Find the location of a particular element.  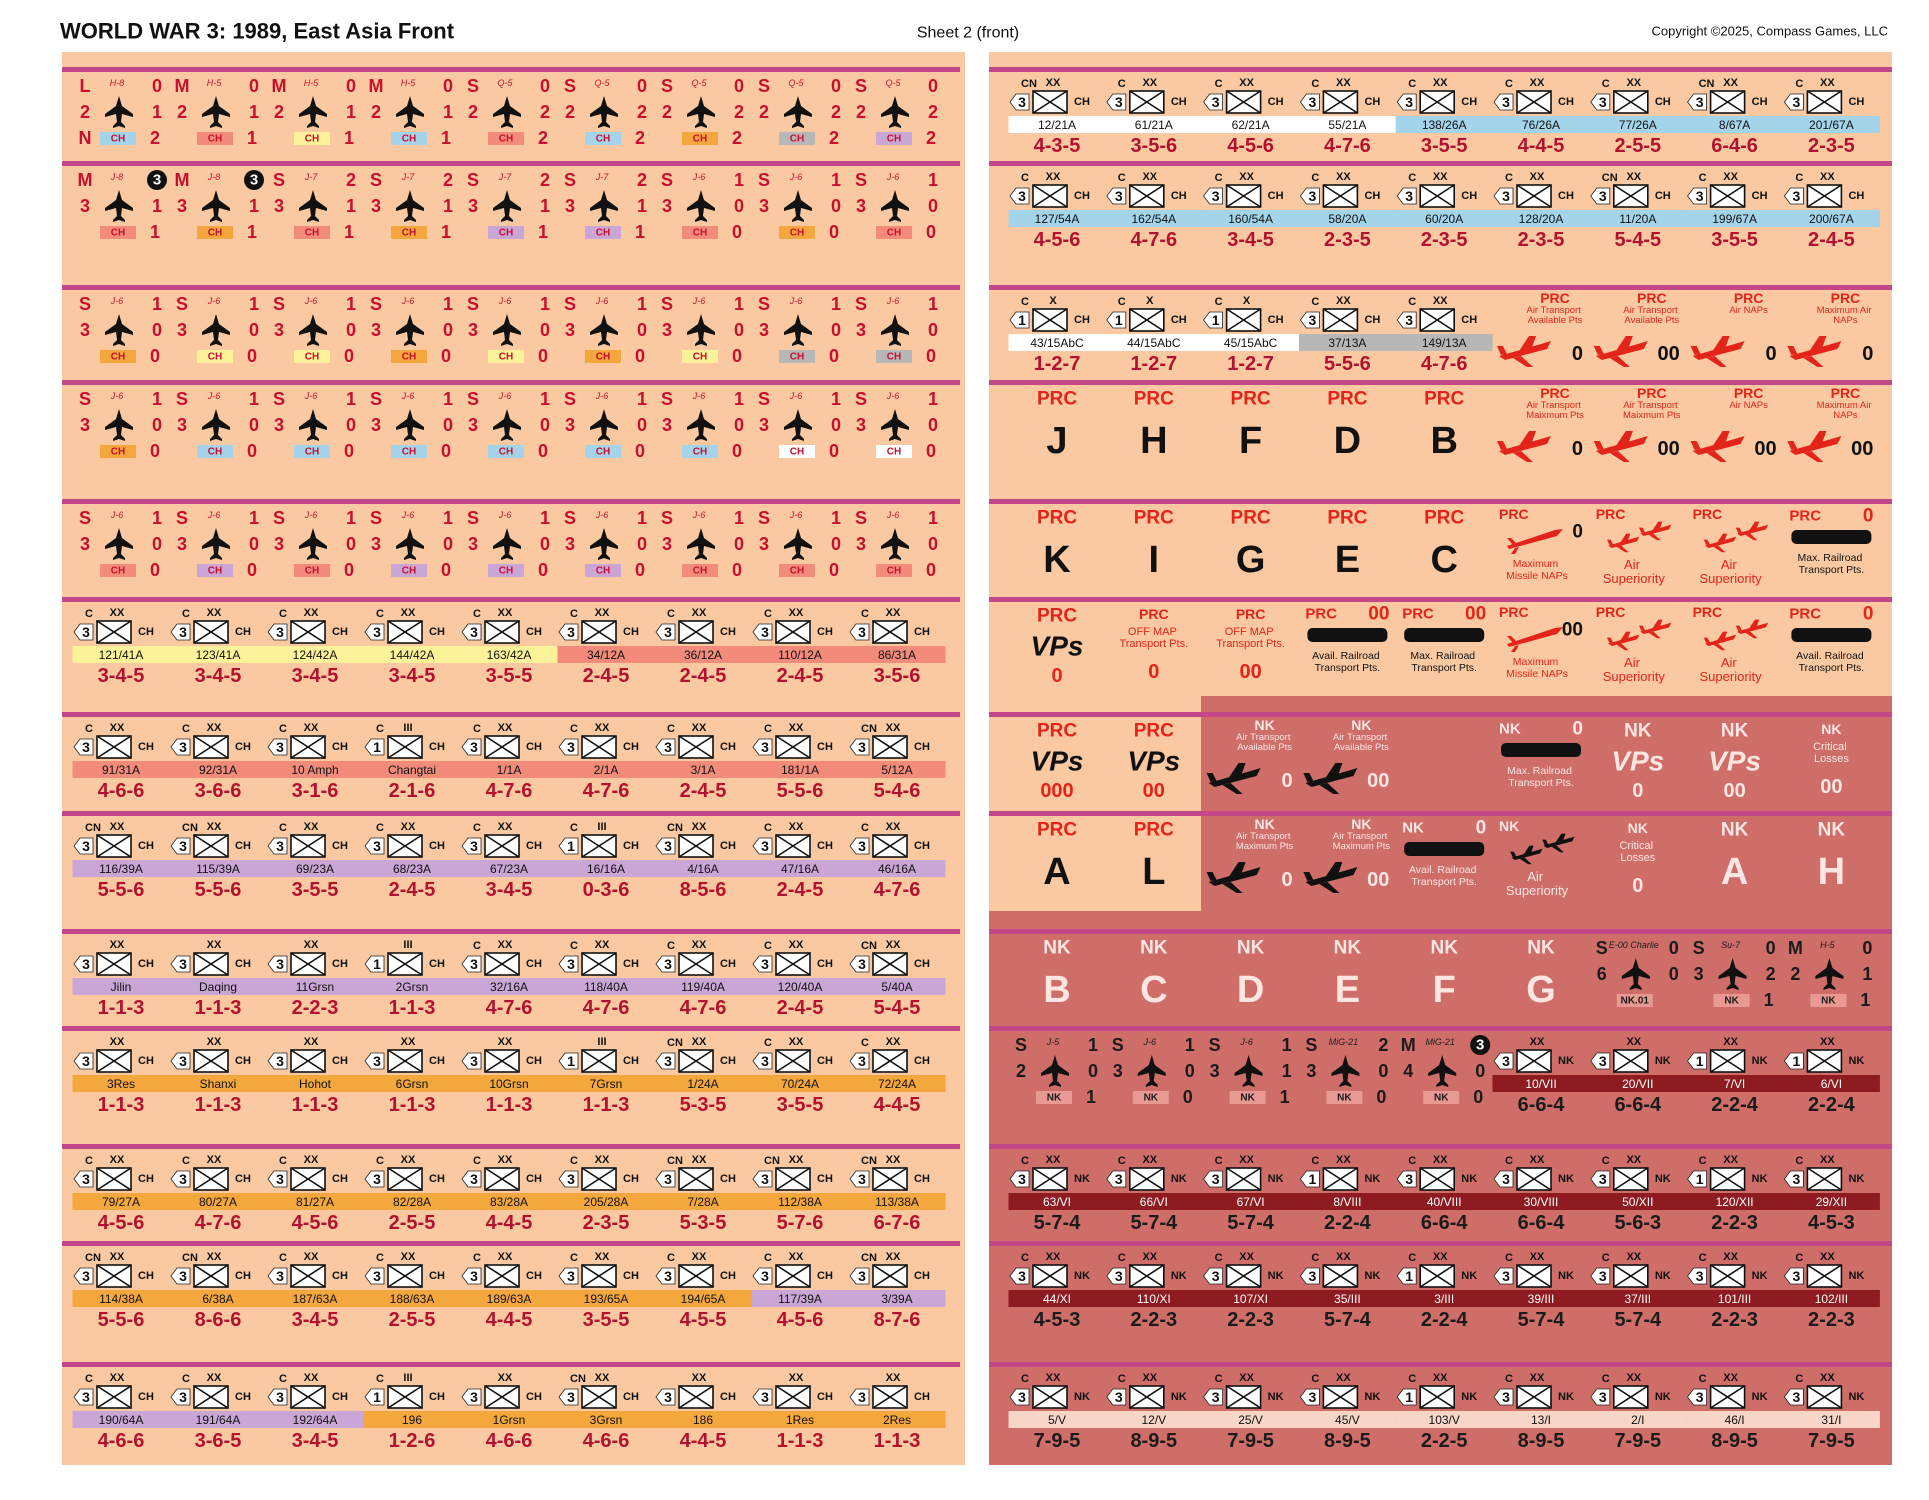

unit-type: CN is located at coordinates (675, 1043).